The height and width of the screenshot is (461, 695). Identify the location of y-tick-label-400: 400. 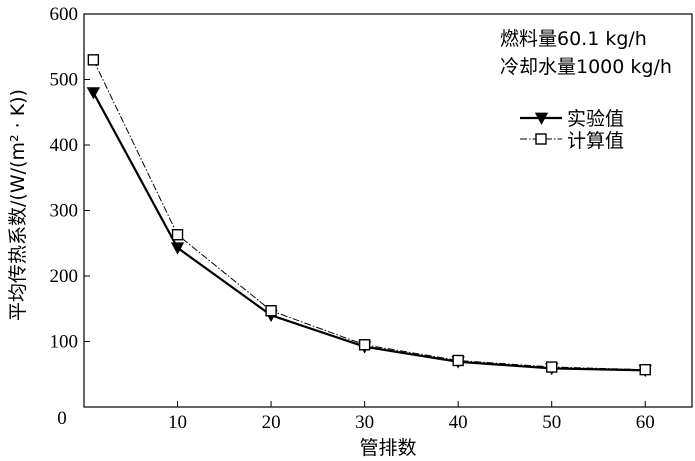
(64, 145).